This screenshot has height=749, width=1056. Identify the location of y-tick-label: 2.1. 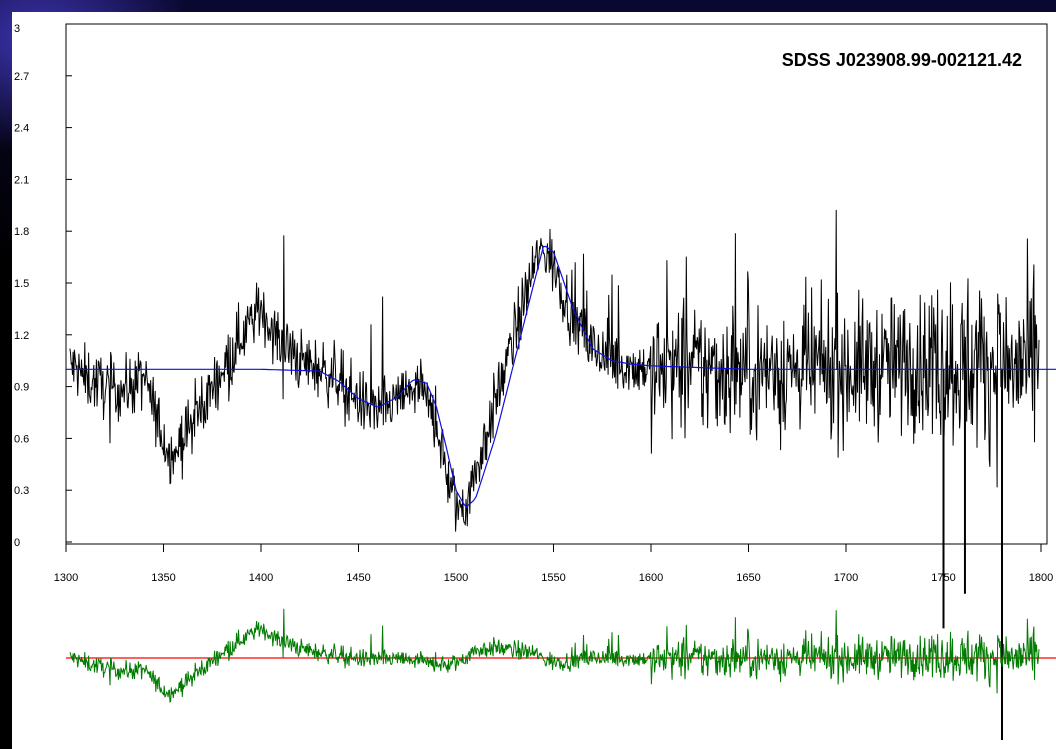
(21, 180).